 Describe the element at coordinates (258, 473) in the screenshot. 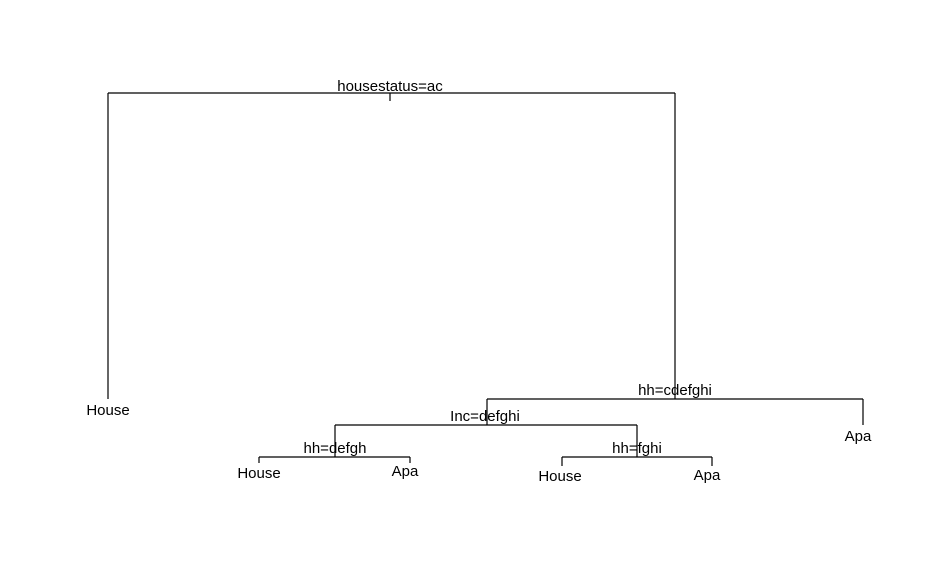

I see `leaf-label-house-2: House` at that location.